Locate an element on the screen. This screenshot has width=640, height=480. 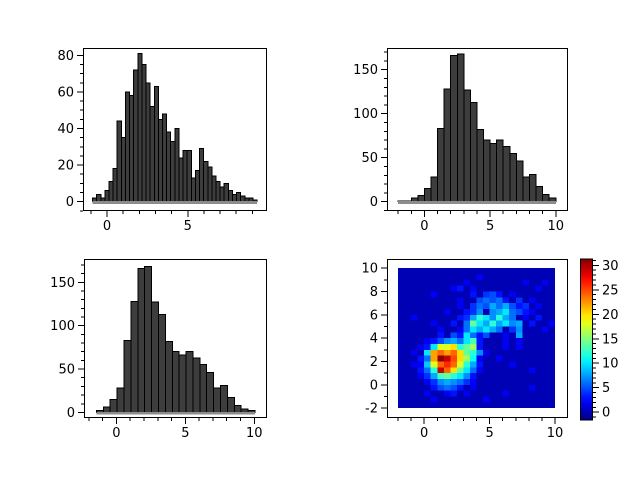
x-tick-label: 0 is located at coordinates (424, 433).